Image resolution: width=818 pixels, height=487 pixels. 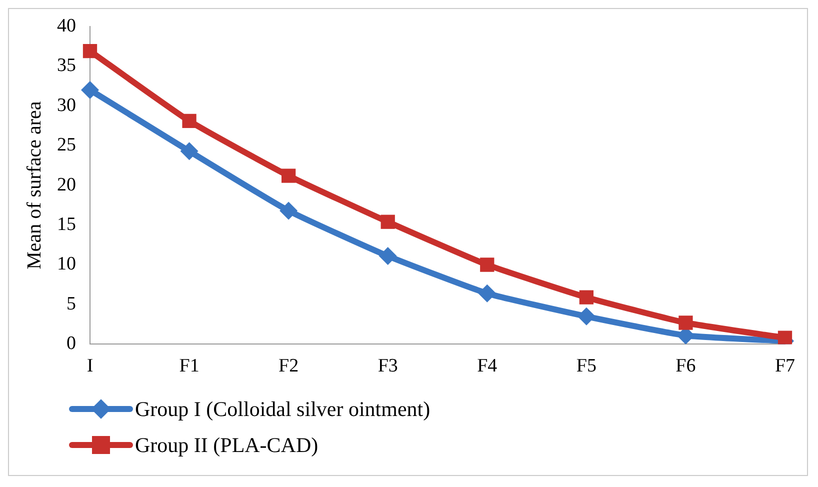 I want to click on y-tick-label: 25, so click(x=66, y=145).